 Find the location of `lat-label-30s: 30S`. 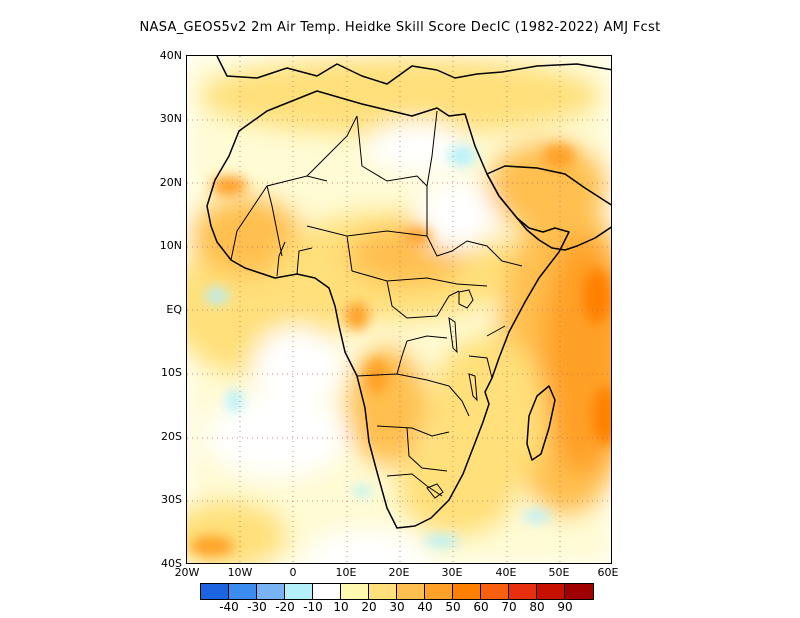

lat-label-30s: 30S is located at coordinates (171, 499).